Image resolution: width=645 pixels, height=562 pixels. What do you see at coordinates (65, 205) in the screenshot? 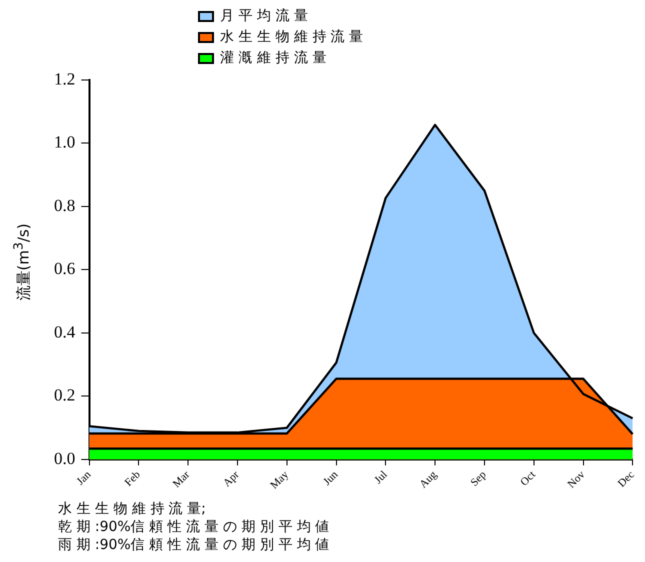
I see `y-tick-label: 0.8` at bounding box center [65, 205].